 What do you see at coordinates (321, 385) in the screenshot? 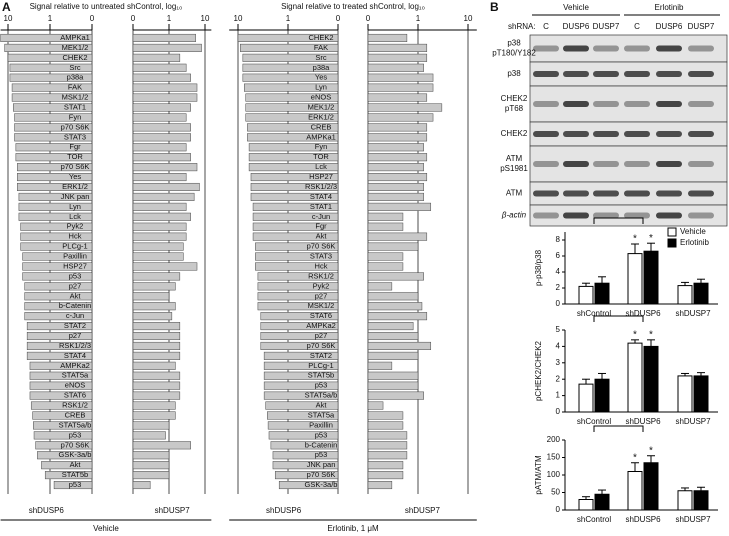
I see `category-label: p53` at bounding box center [321, 385].